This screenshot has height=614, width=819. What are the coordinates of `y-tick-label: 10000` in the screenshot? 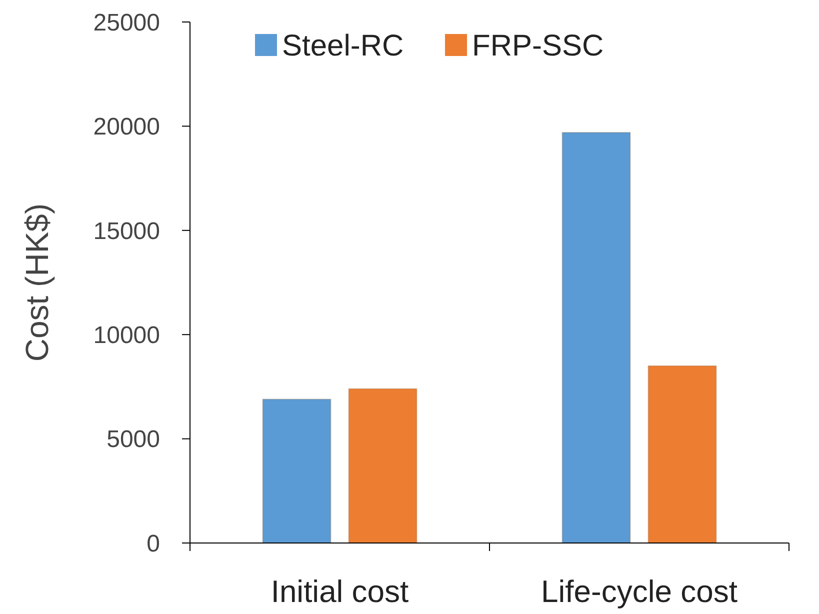 It's located at (126, 335).